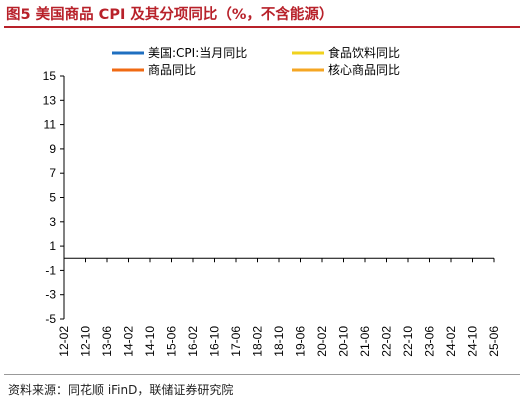  I want to click on x-tick-label: 17-06, so click(236, 341).